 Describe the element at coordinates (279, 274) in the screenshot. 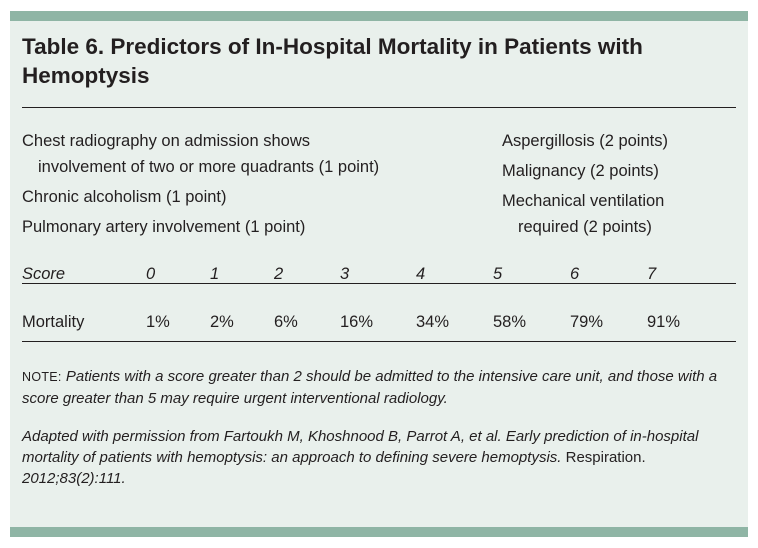

I see `score-cell: 2` at that location.